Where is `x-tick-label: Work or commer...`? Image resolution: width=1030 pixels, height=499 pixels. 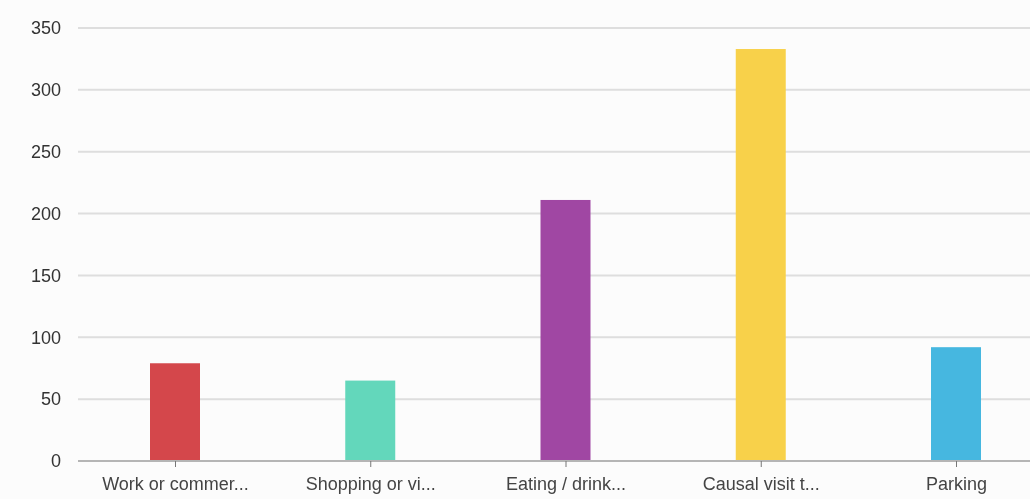
x-tick-label: Work or commer... is located at coordinates (175, 483).